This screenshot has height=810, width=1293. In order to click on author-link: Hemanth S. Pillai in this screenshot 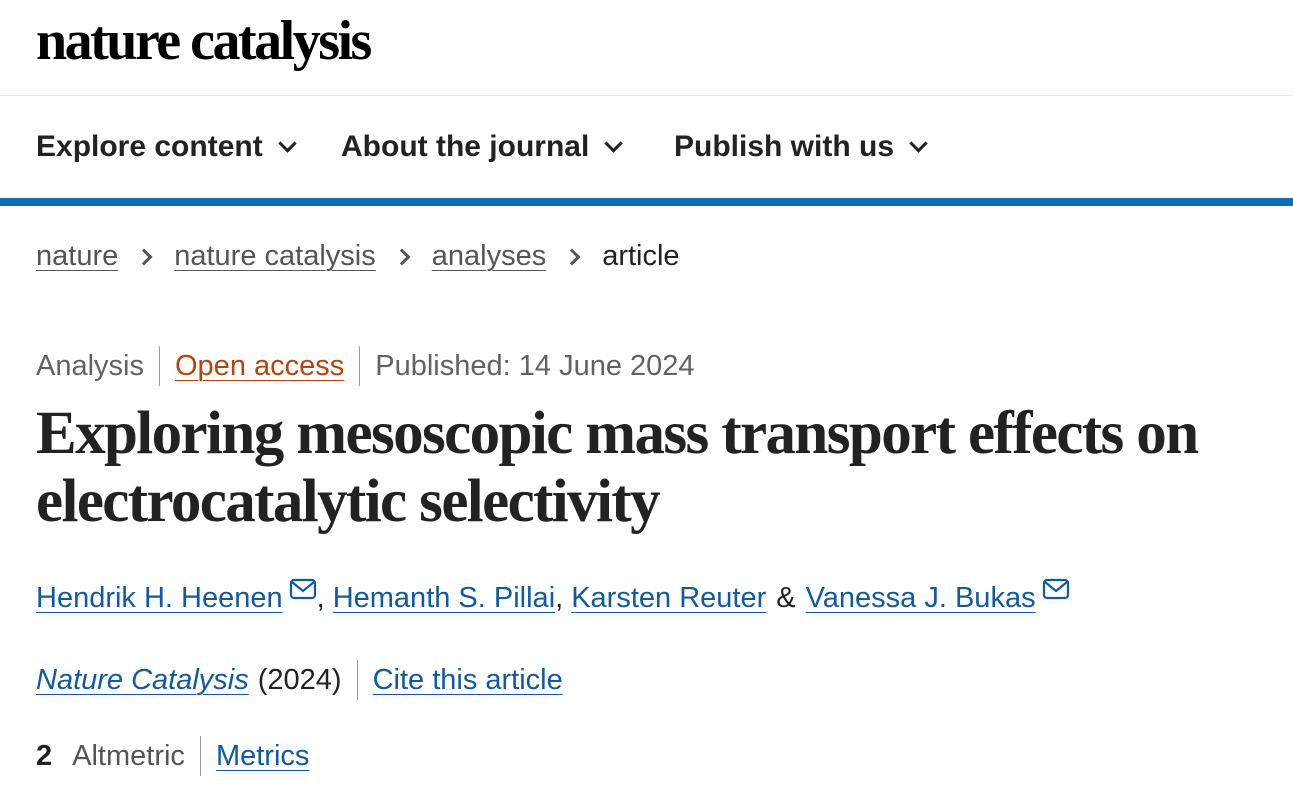, I will do `click(444, 598)`.